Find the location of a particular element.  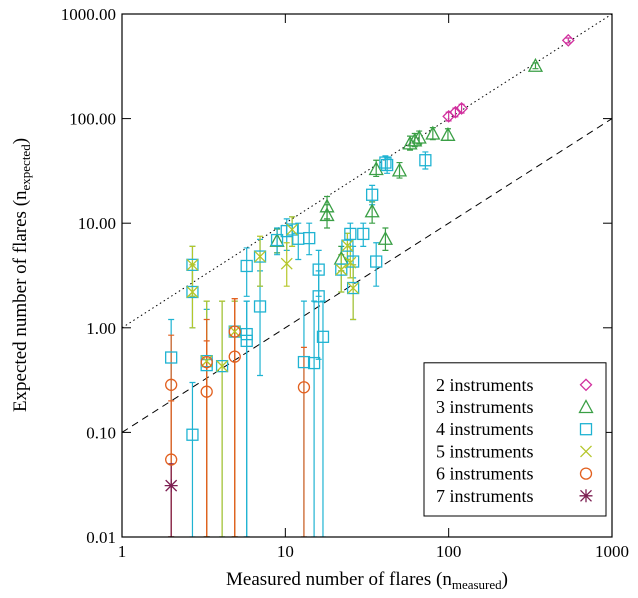

legend-label: 2 instruments is located at coordinates (485, 385).